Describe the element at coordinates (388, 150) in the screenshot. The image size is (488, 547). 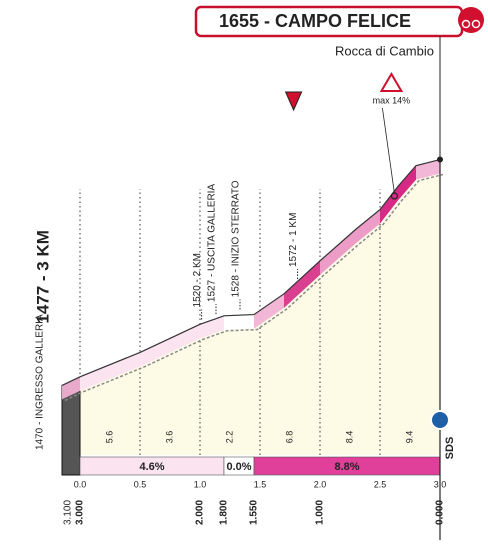
I see `max-gradient-leader` at that location.